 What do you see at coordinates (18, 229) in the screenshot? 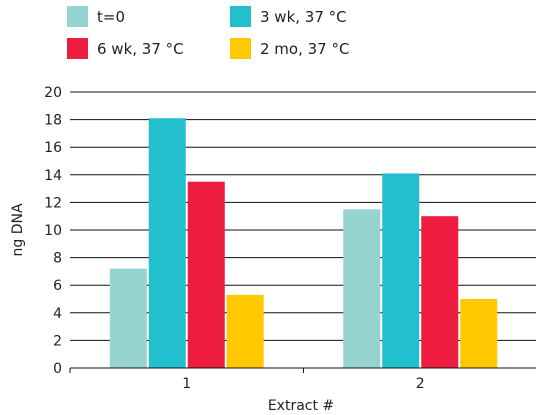
I see `y-axis-label: ng DNA` at bounding box center [18, 229].